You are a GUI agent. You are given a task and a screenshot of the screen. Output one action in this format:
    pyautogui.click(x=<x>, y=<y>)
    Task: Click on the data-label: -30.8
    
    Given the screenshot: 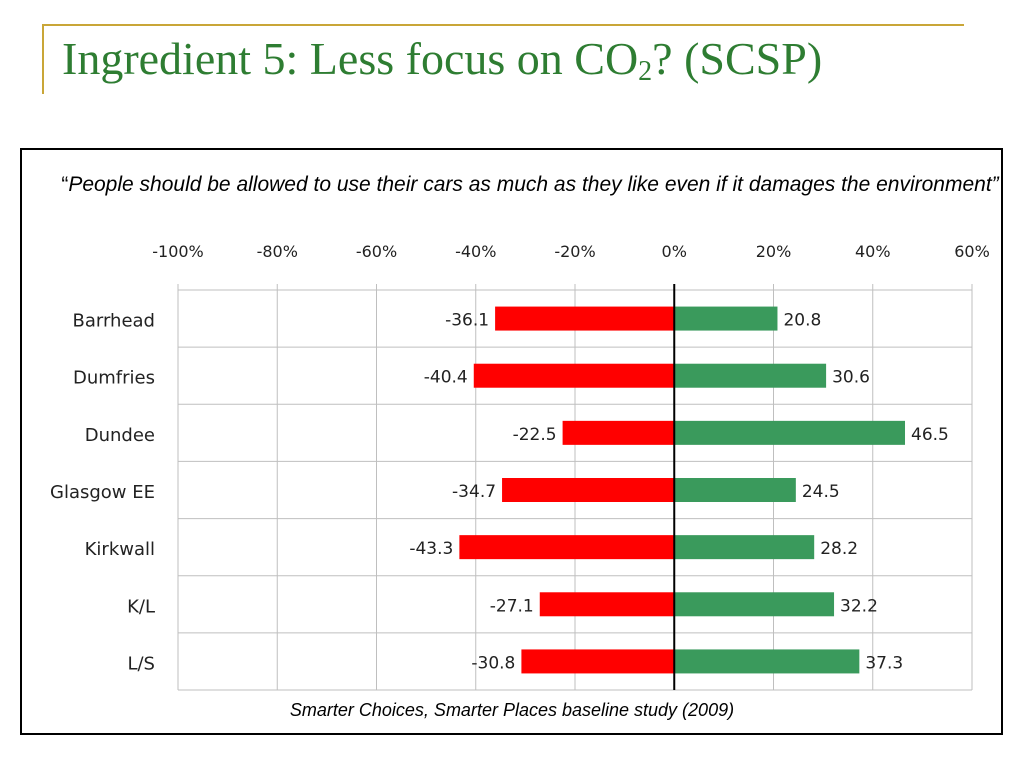 What is the action you would take?
    pyautogui.click(x=493, y=663)
    